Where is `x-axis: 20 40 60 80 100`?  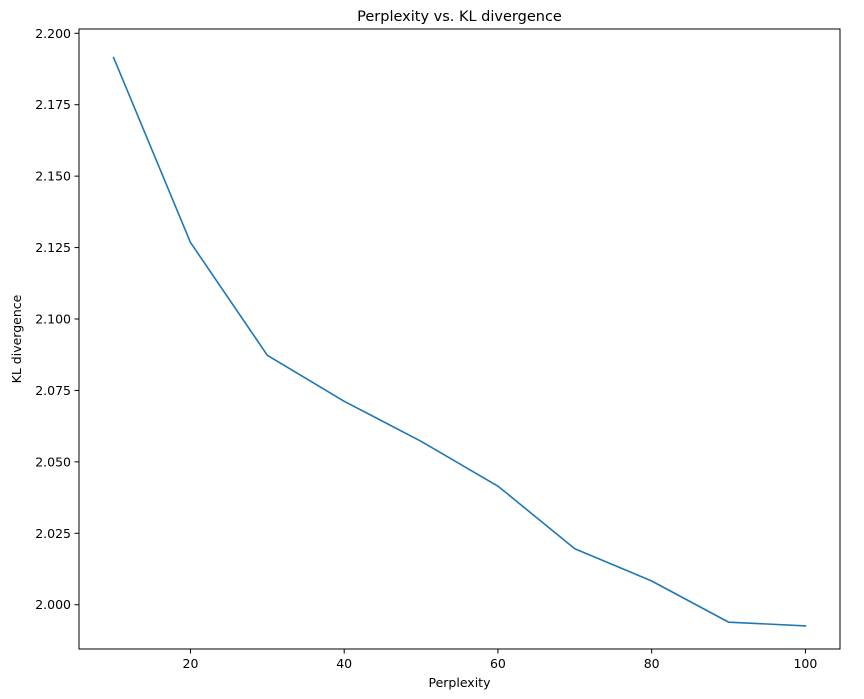
x-axis: 20 40 60 80 100 is located at coordinates (500, 660).